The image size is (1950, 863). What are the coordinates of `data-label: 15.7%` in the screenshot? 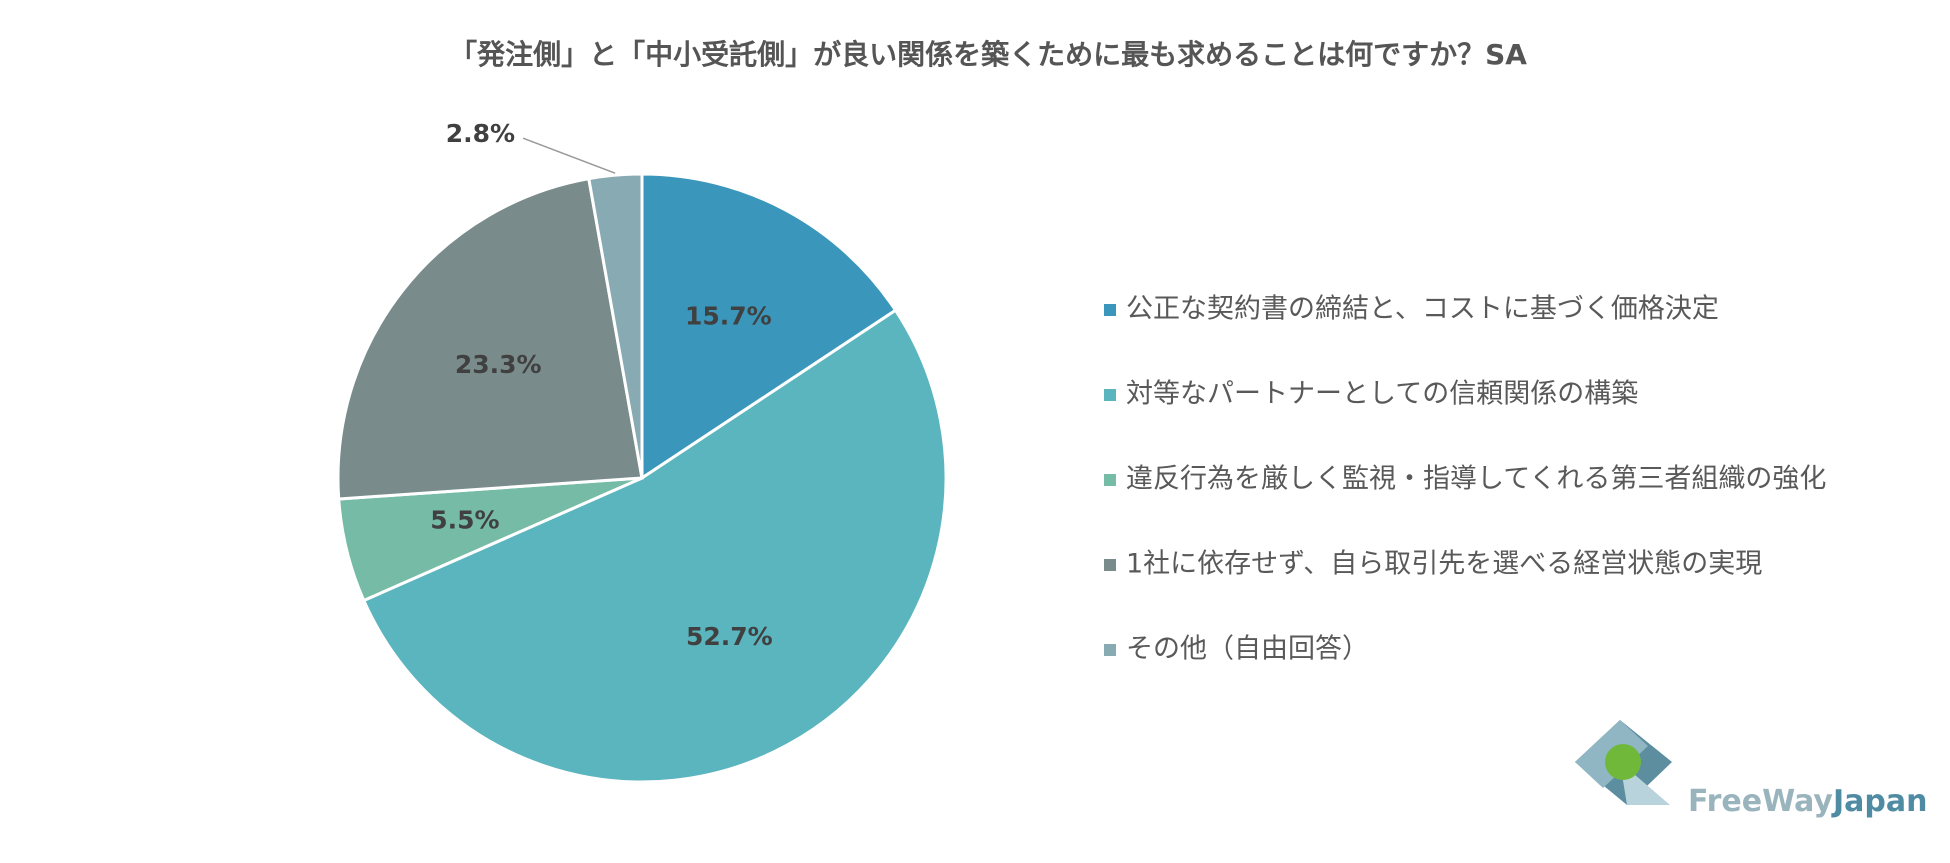 It's located at (728, 315).